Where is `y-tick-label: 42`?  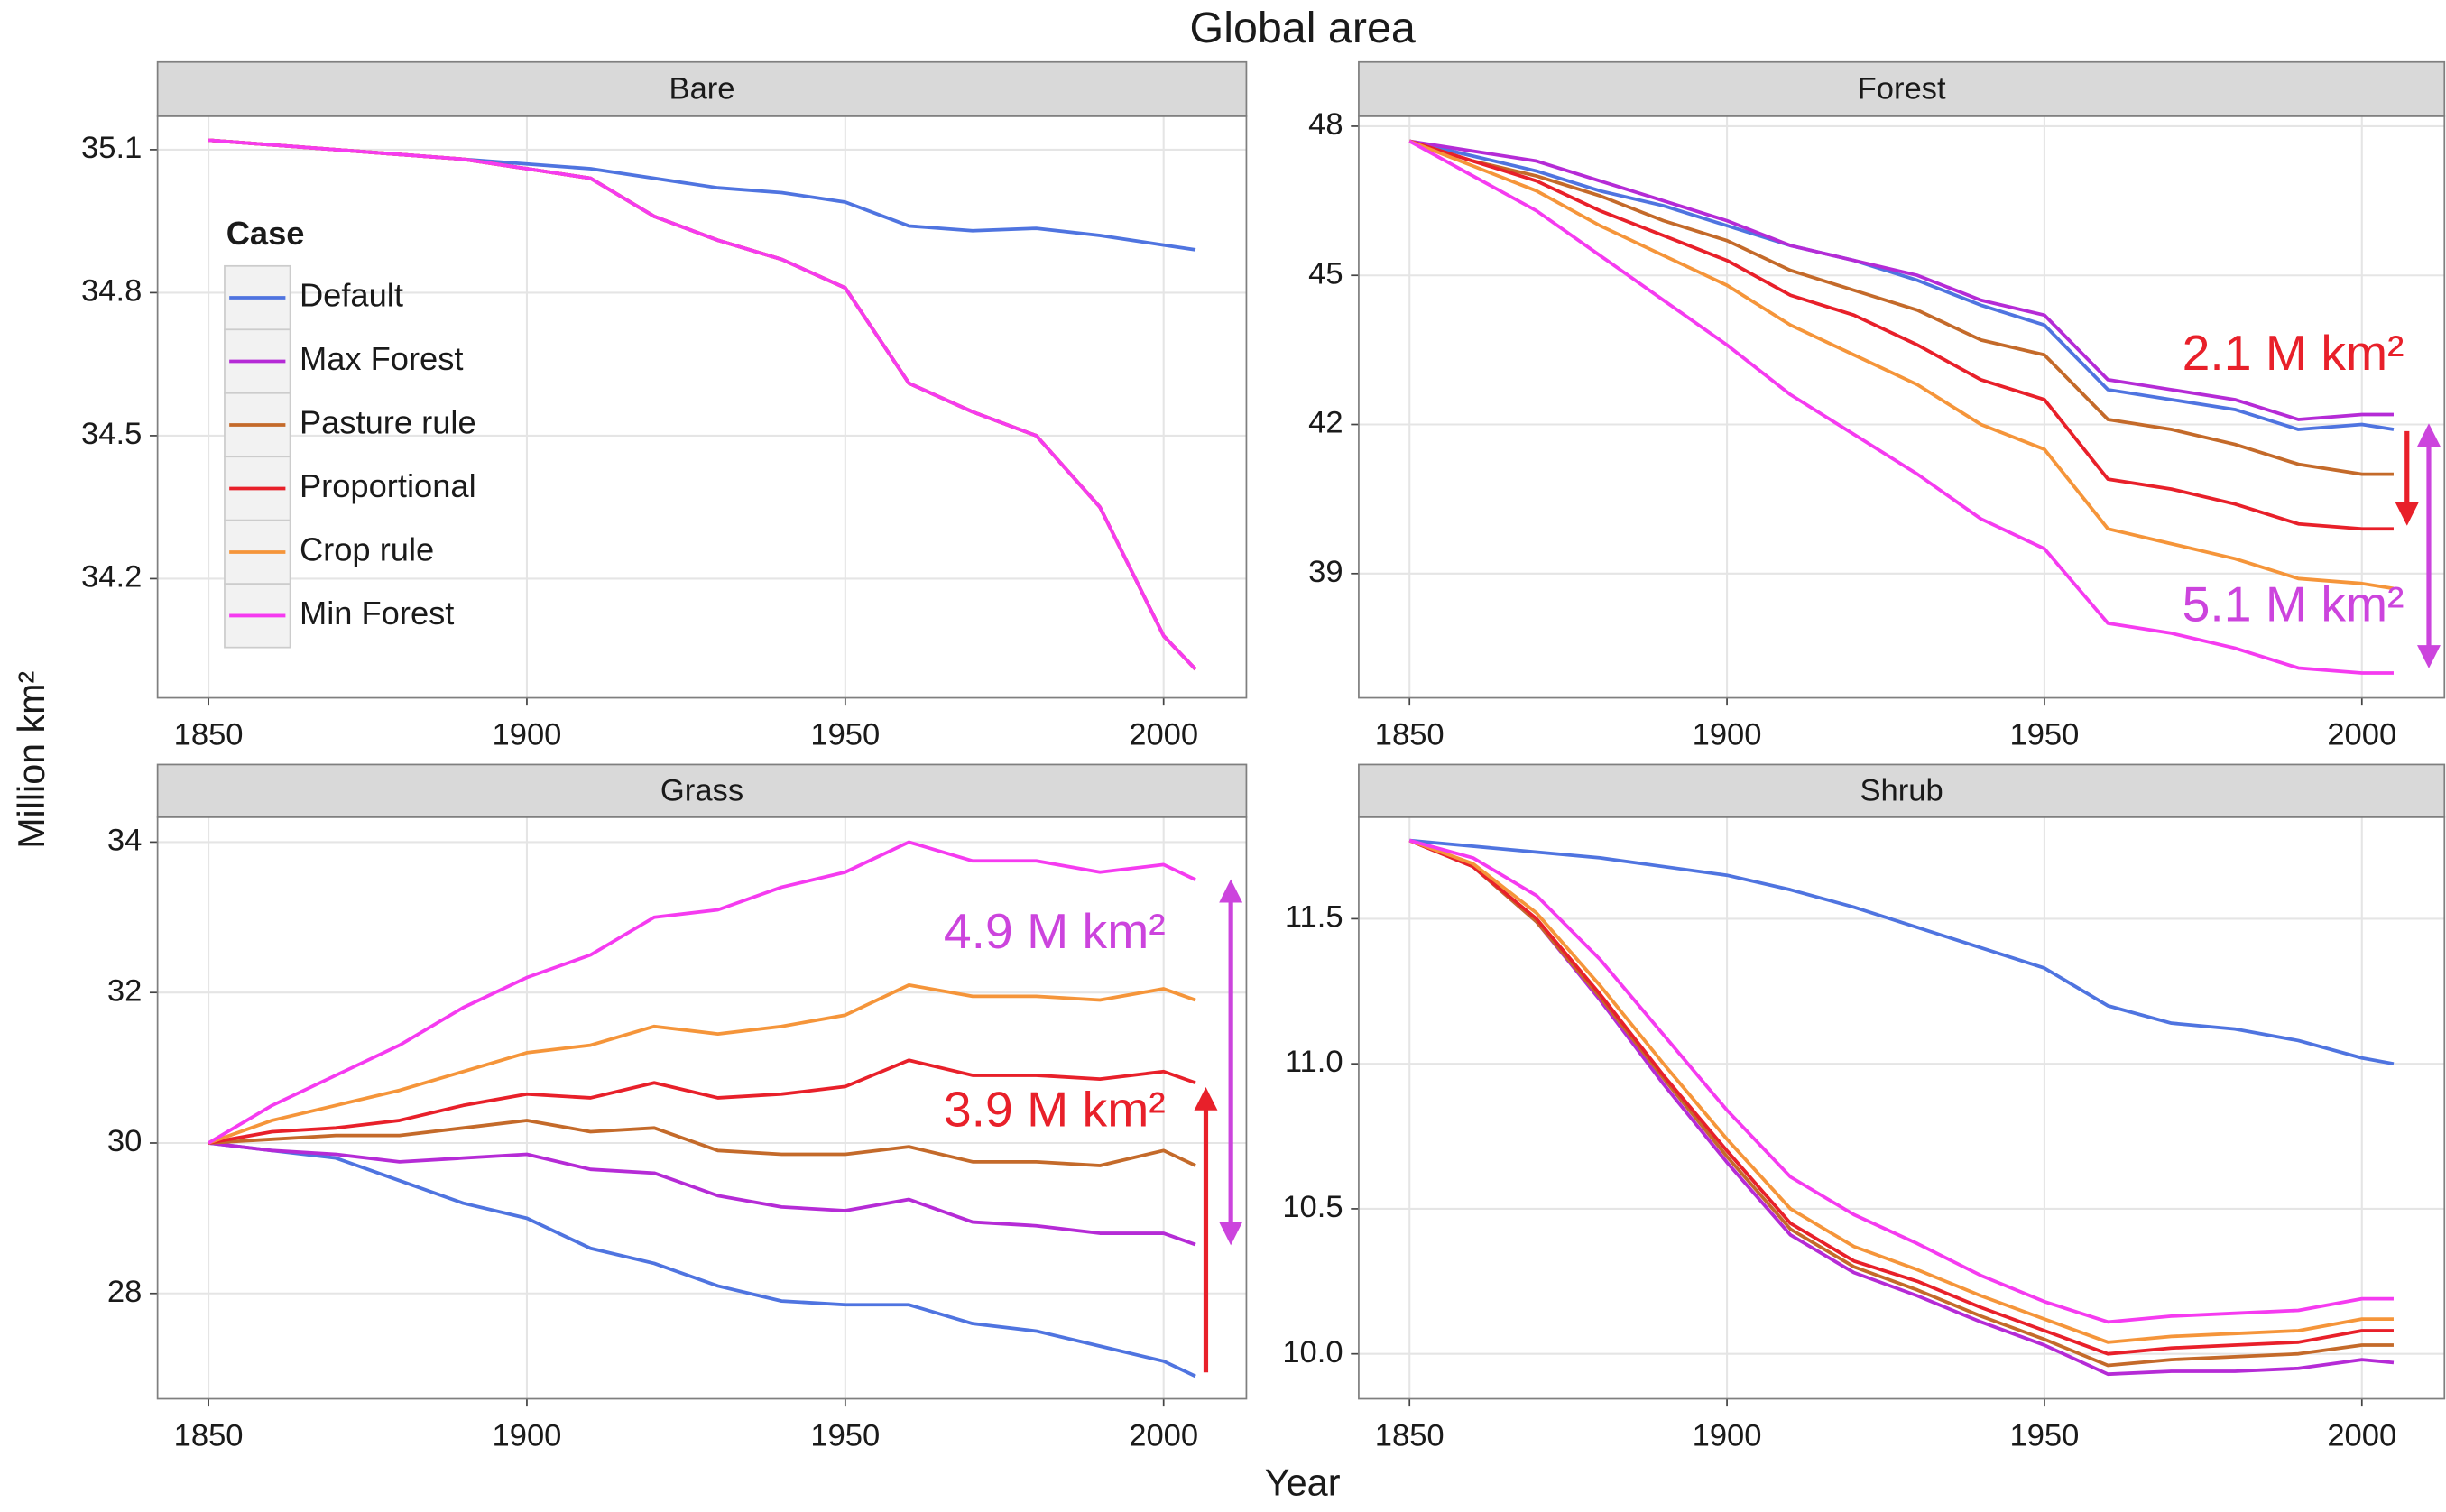
y-tick-label: 42 is located at coordinates (1325, 423).